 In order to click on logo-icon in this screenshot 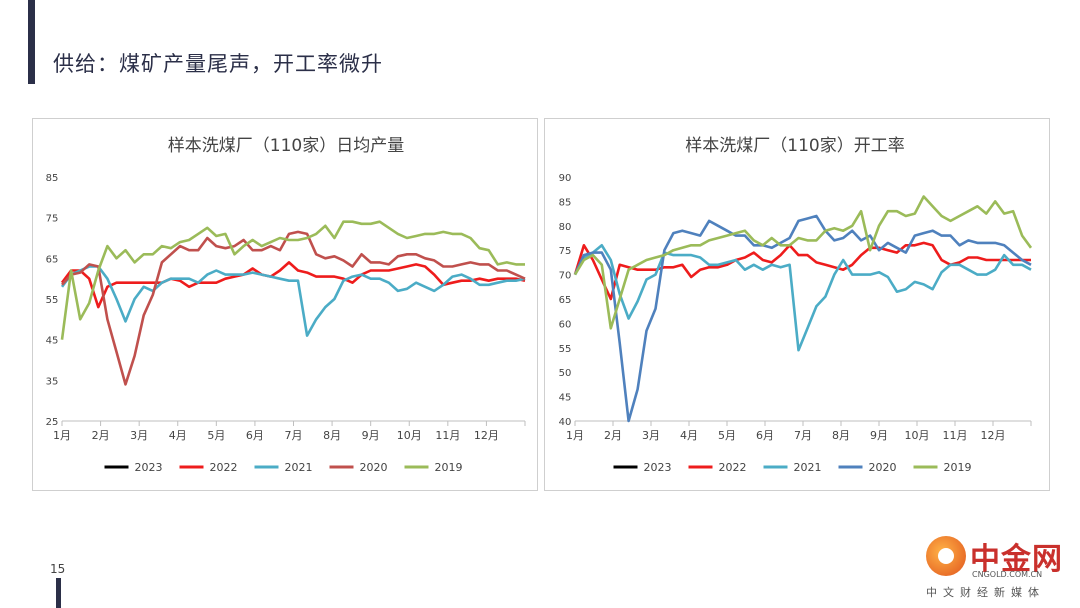, I will do `click(946, 556)`.